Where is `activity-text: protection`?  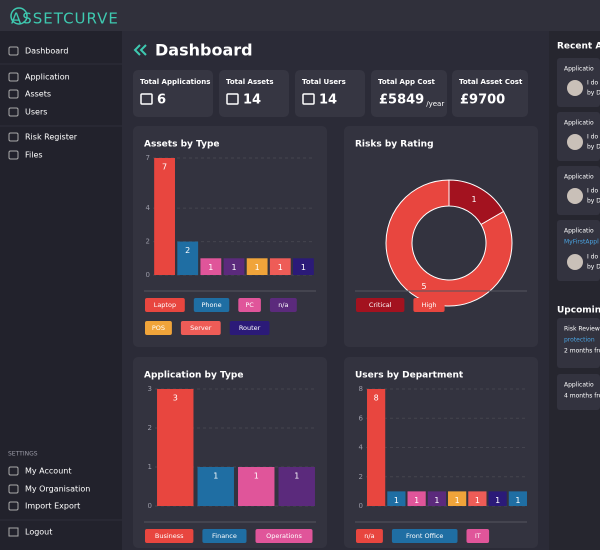
activity-text: protection is located at coordinates (579, 340).